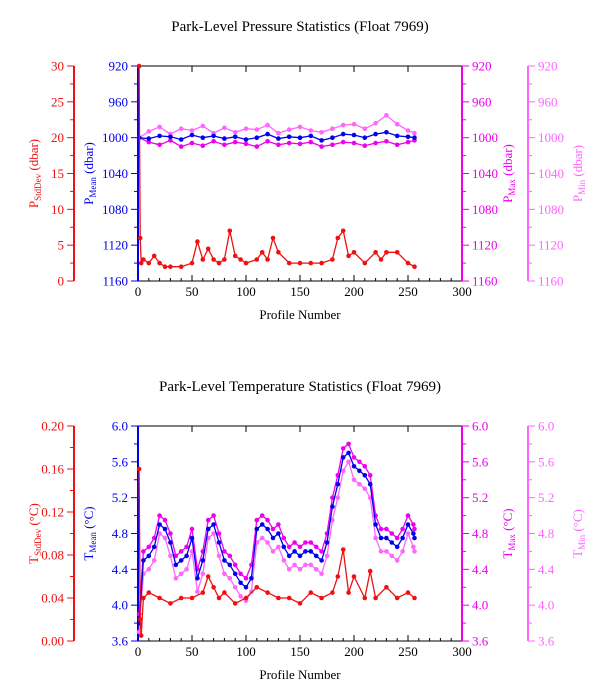 The width and height of the screenshot is (605, 698). What do you see at coordinates (408, 291) in the screenshot?
I see `pressure-x-tick-label: 250` at bounding box center [408, 291].